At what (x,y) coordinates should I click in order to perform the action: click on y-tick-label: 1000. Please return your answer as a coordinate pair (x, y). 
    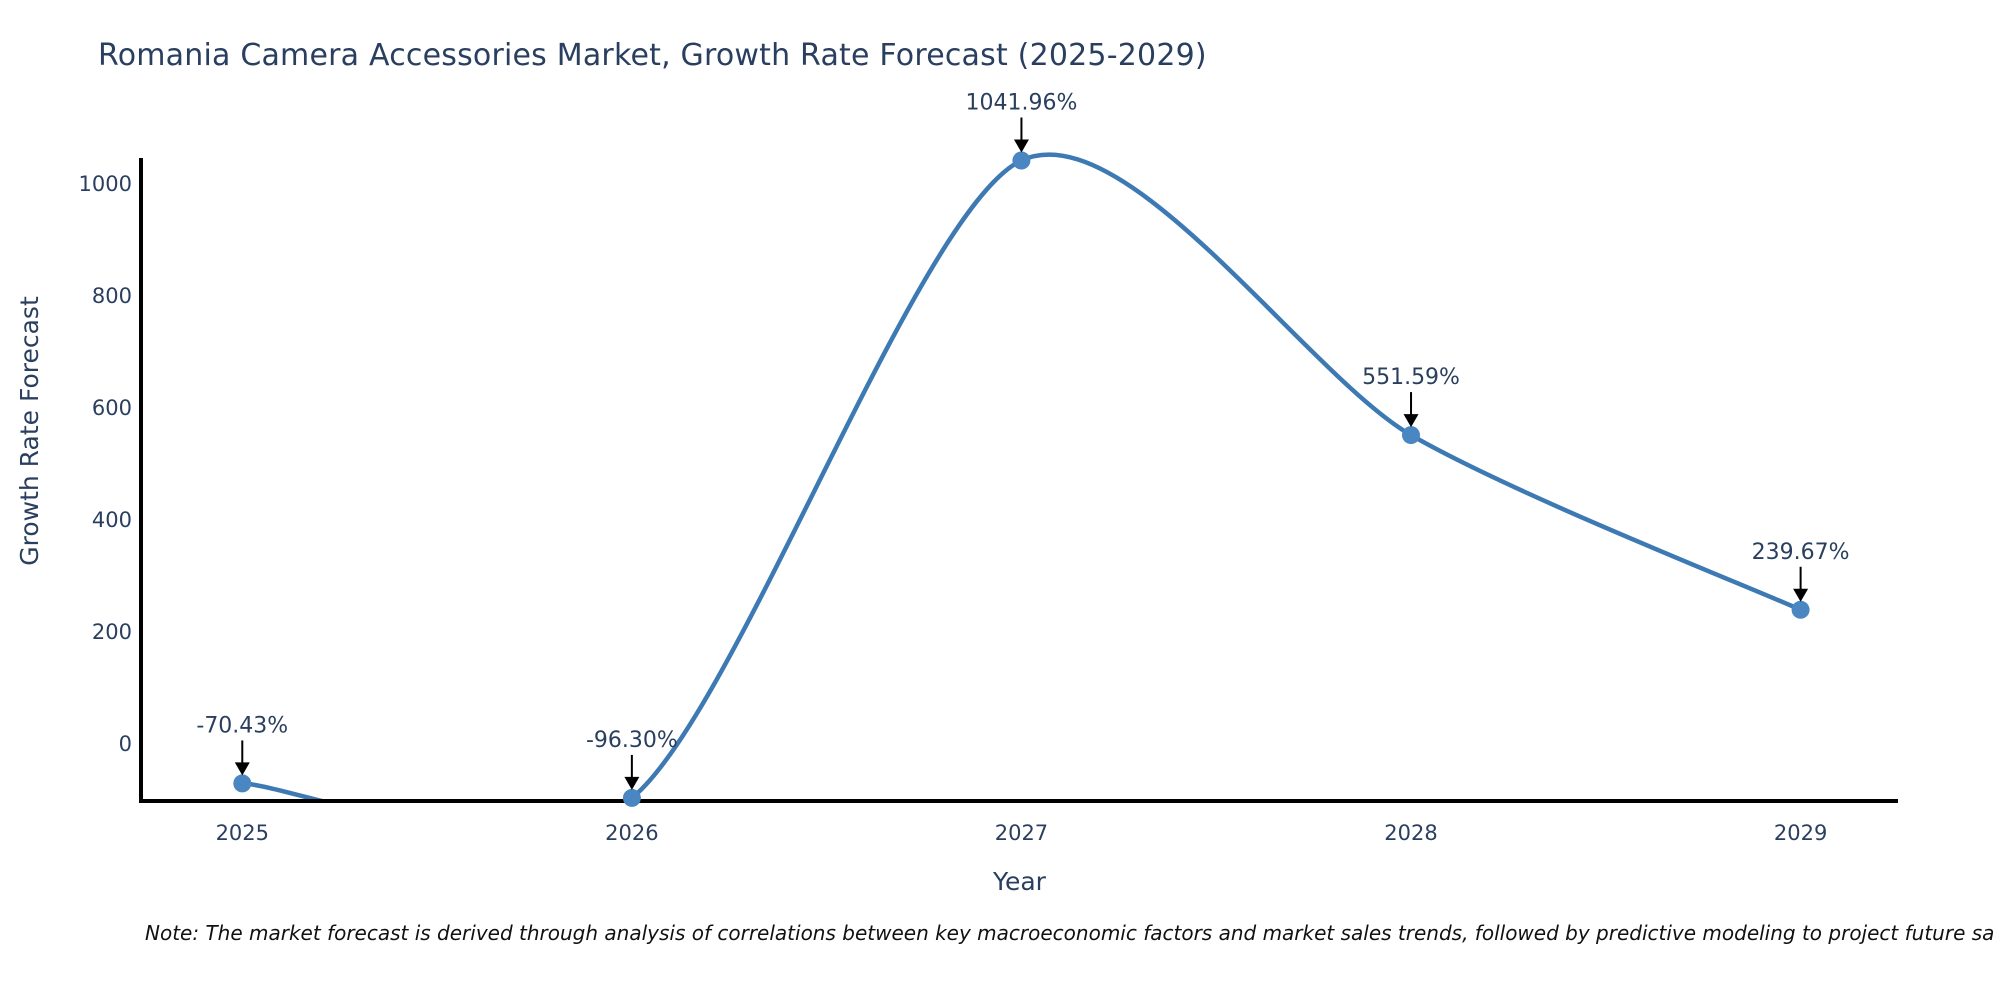
    Looking at the image, I should click on (105, 184).